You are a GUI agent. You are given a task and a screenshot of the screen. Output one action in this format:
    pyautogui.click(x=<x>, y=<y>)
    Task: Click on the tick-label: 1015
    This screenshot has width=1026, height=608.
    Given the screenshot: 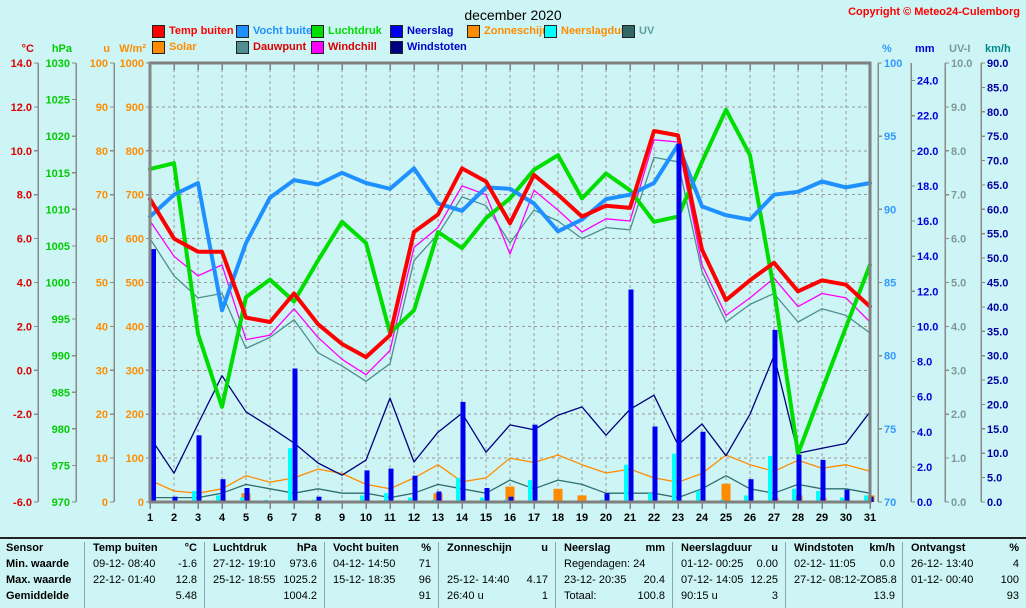 What is the action you would take?
    pyautogui.click(x=58, y=174)
    